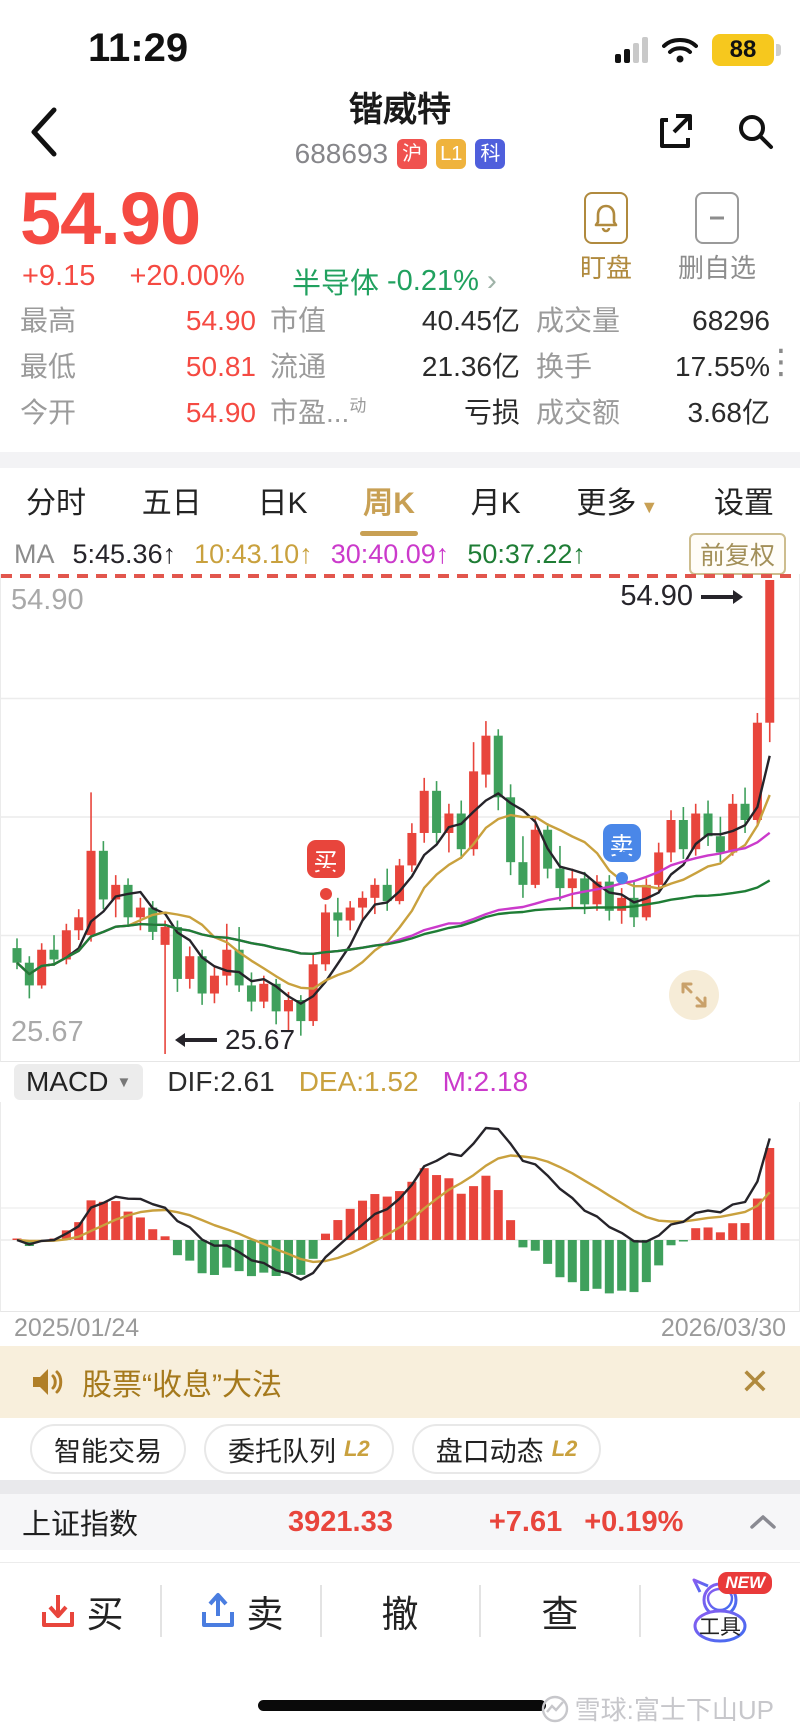 This screenshot has width=800, height=1731. Describe the element at coordinates (298, 320) in the screenshot. I see `stat-label: 市值` at that location.